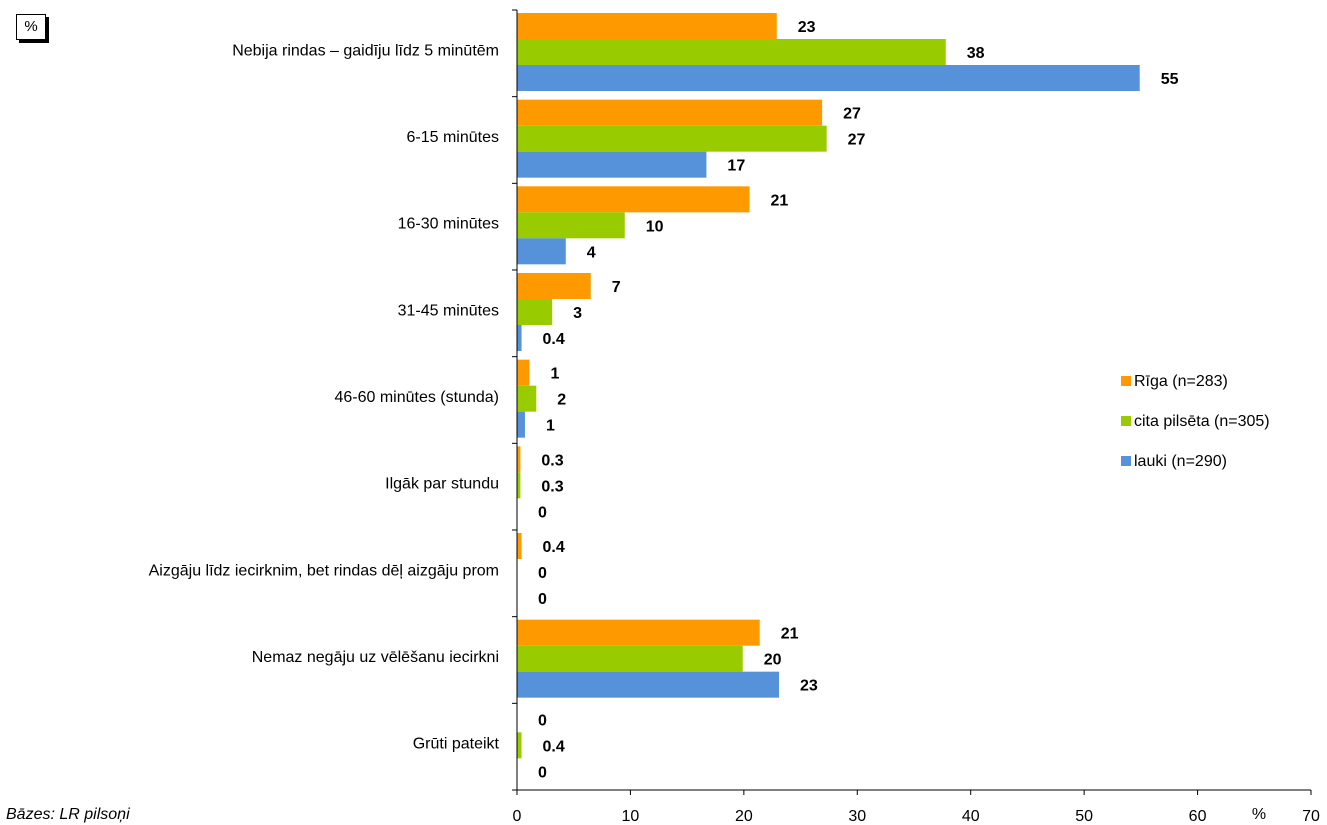 The height and width of the screenshot is (825, 1327). Describe the element at coordinates (456, 744) in the screenshot. I see `category-label-8: Grūti pateikt` at that location.